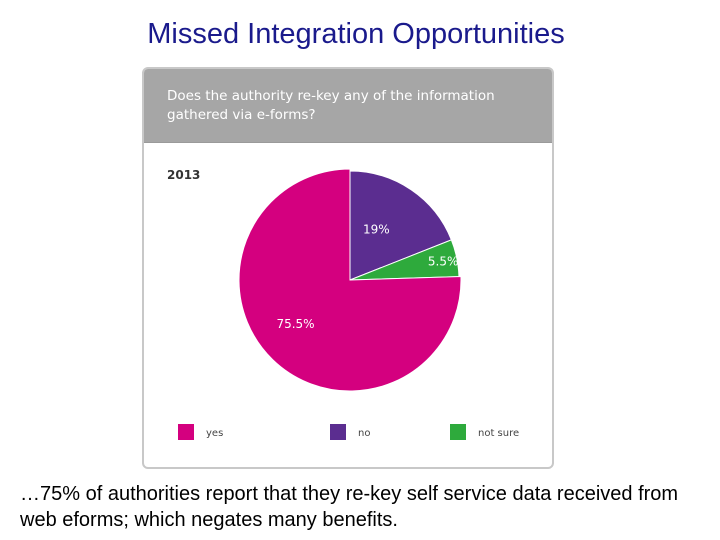 This screenshot has width=720, height=540. Describe the element at coordinates (458, 432) in the screenshot. I see `legend-swatch-not-sure` at that location.